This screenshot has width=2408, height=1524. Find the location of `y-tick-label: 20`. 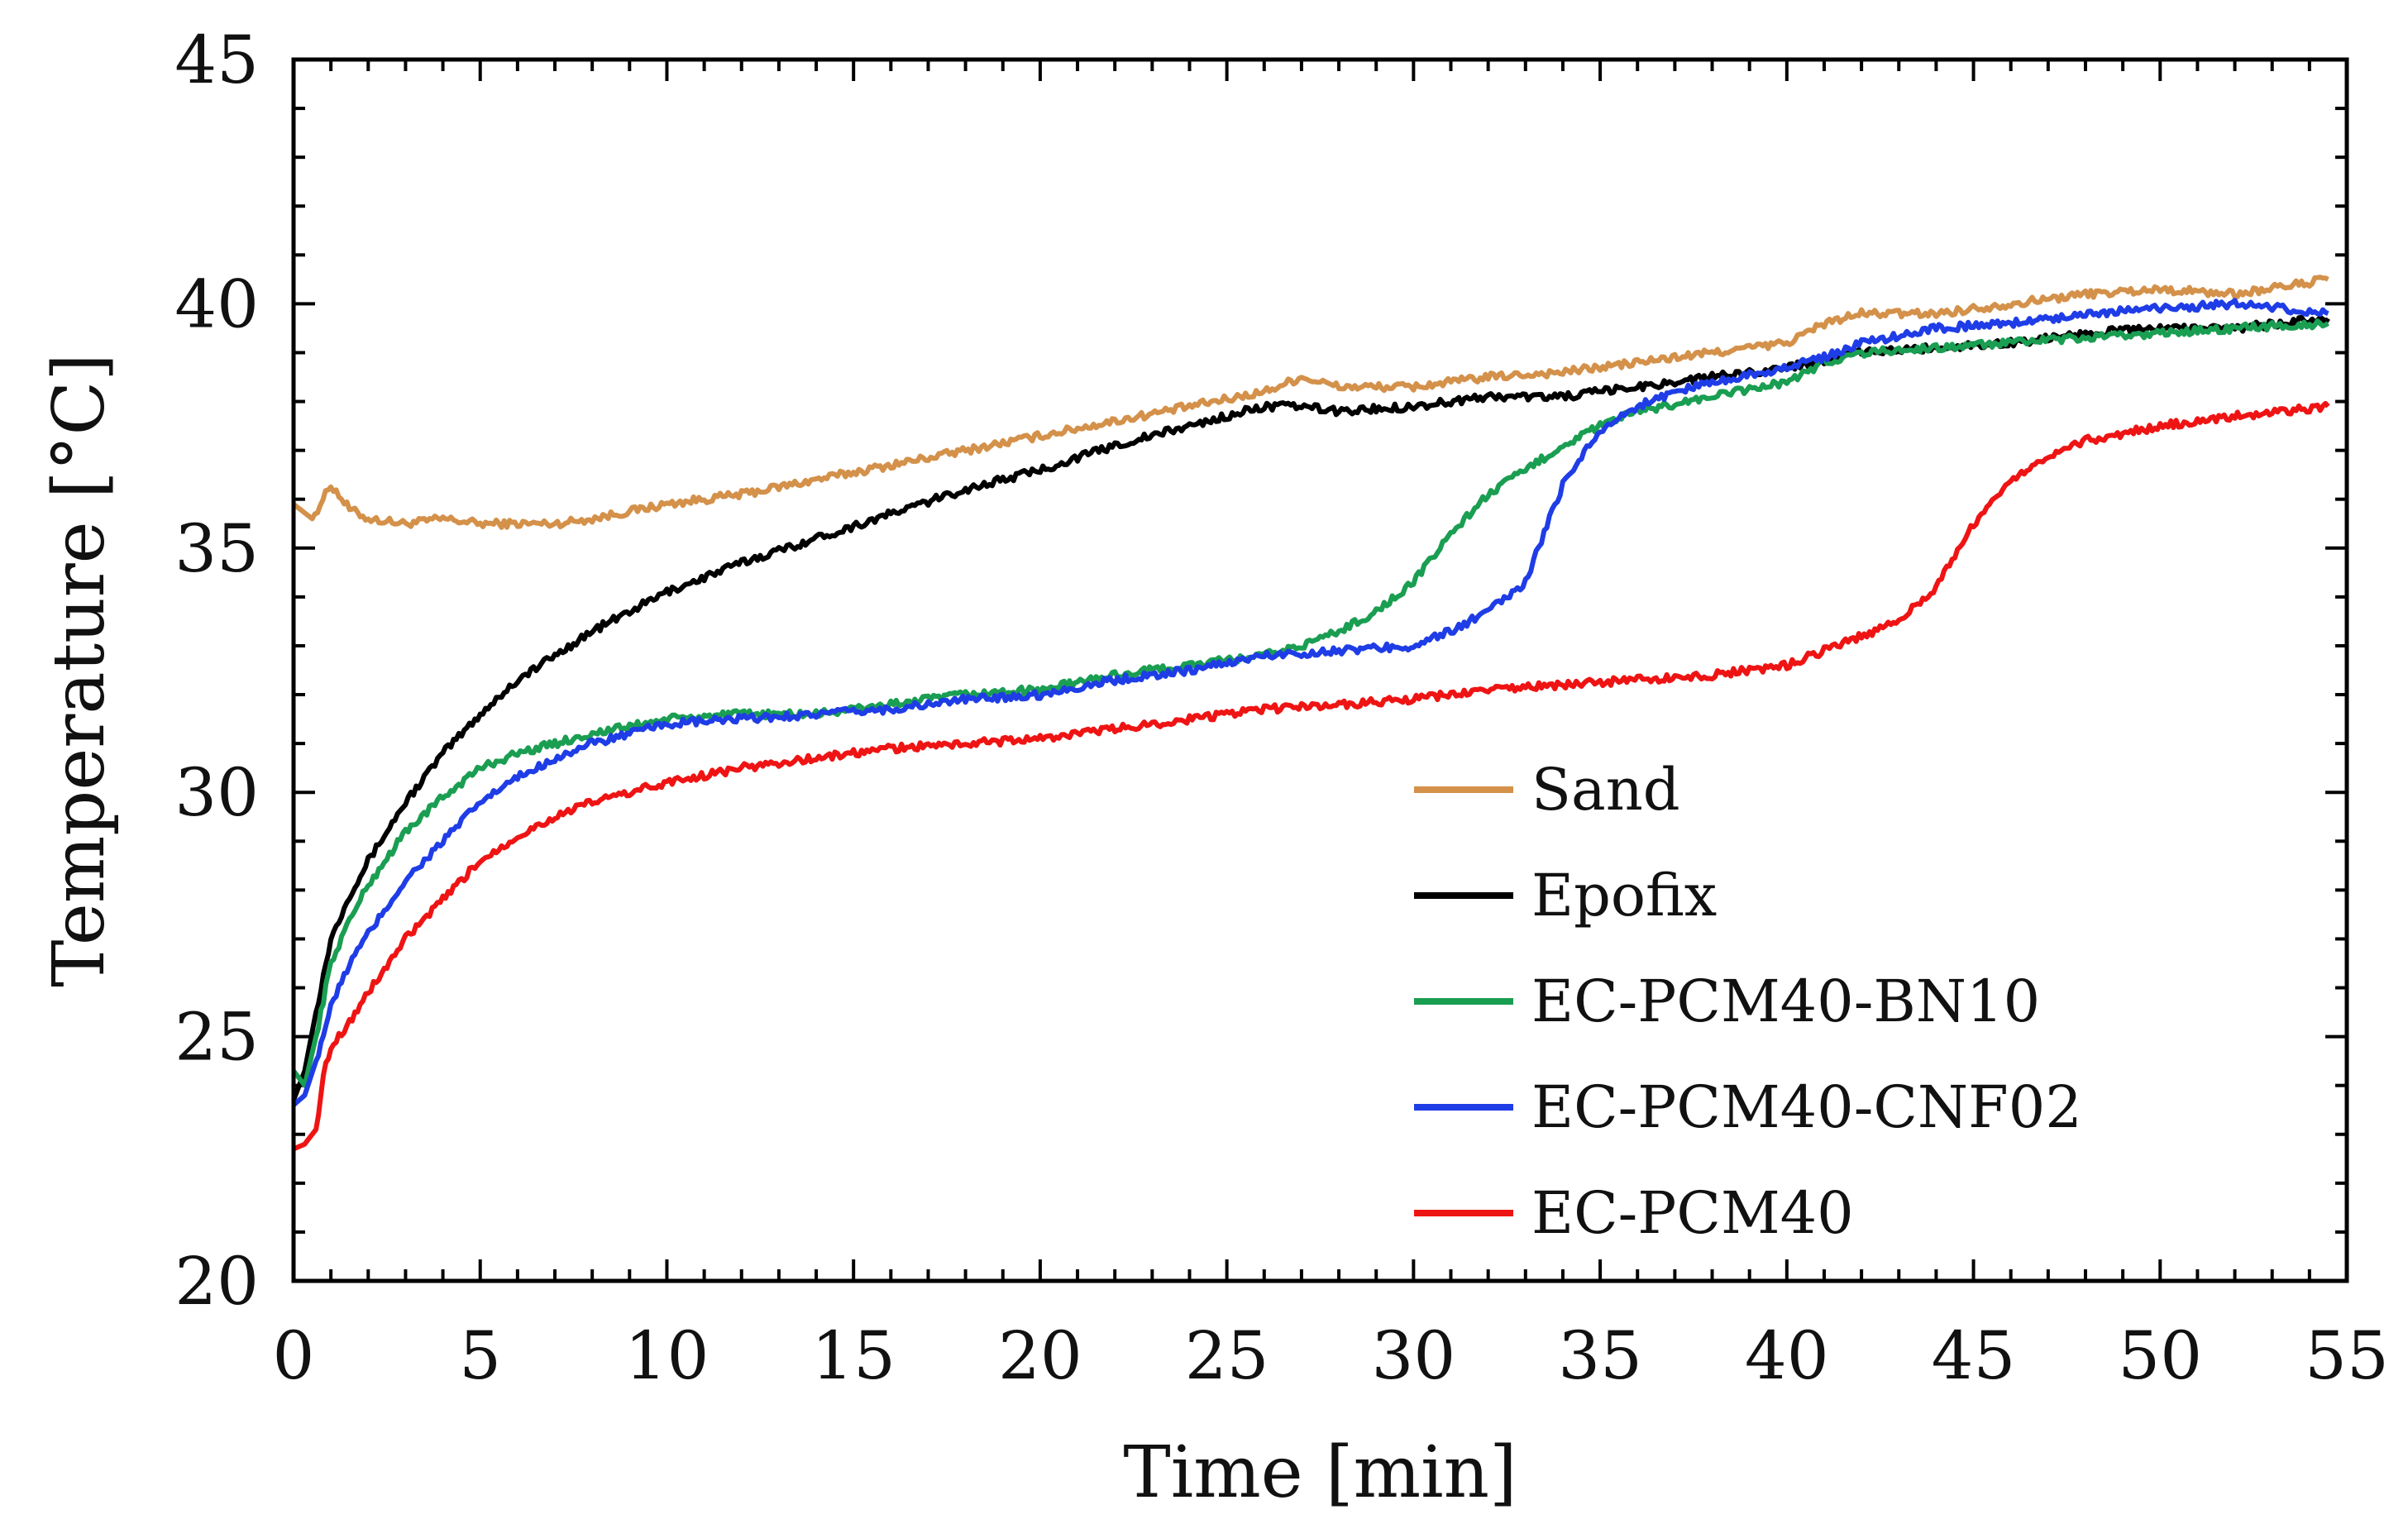

y-tick-label: 20 is located at coordinates (216, 1281).